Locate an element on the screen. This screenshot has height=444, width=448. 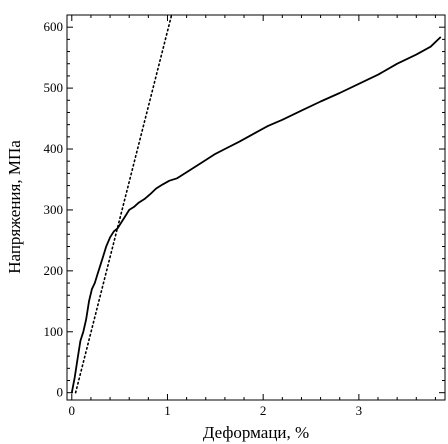
y-tick-label: 300 is located at coordinates (54, 209).